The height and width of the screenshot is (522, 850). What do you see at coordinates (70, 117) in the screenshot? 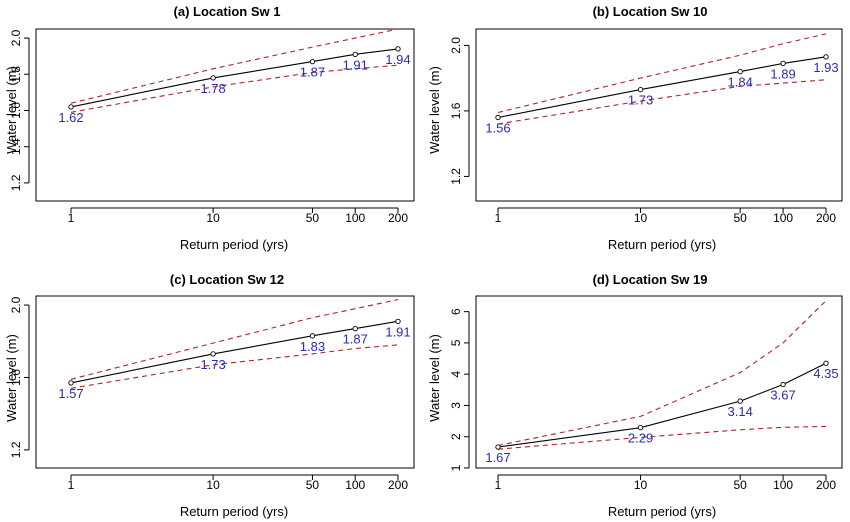
I see `data-label: 1.62` at bounding box center [70, 117].